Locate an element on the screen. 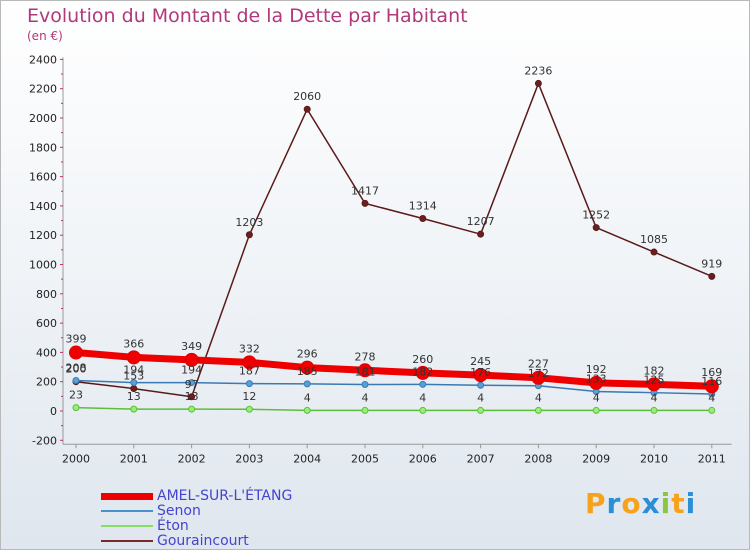 This screenshot has height=550, width=750. logo-letter: P is located at coordinates (596, 503).